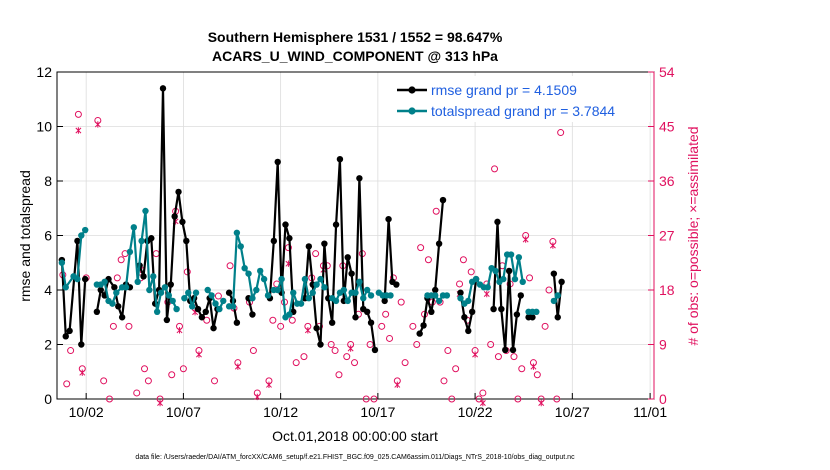 This screenshot has height=470, width=830. What do you see at coordinates (650, 412) in the screenshot?
I see `x-tick-label: 11/01` at bounding box center [650, 412].